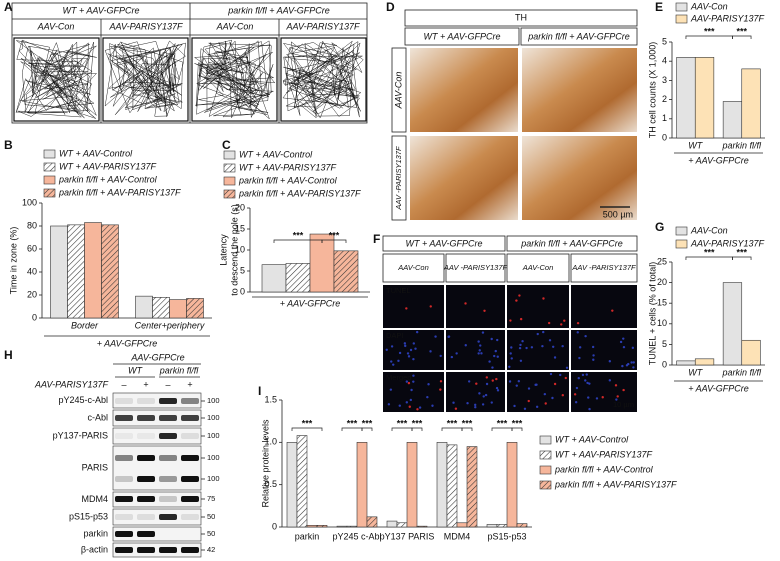 The image size is (780, 561). What do you see at coordinates (189, 384) in the screenshot?
I see `lane-sign: +` at bounding box center [189, 384].